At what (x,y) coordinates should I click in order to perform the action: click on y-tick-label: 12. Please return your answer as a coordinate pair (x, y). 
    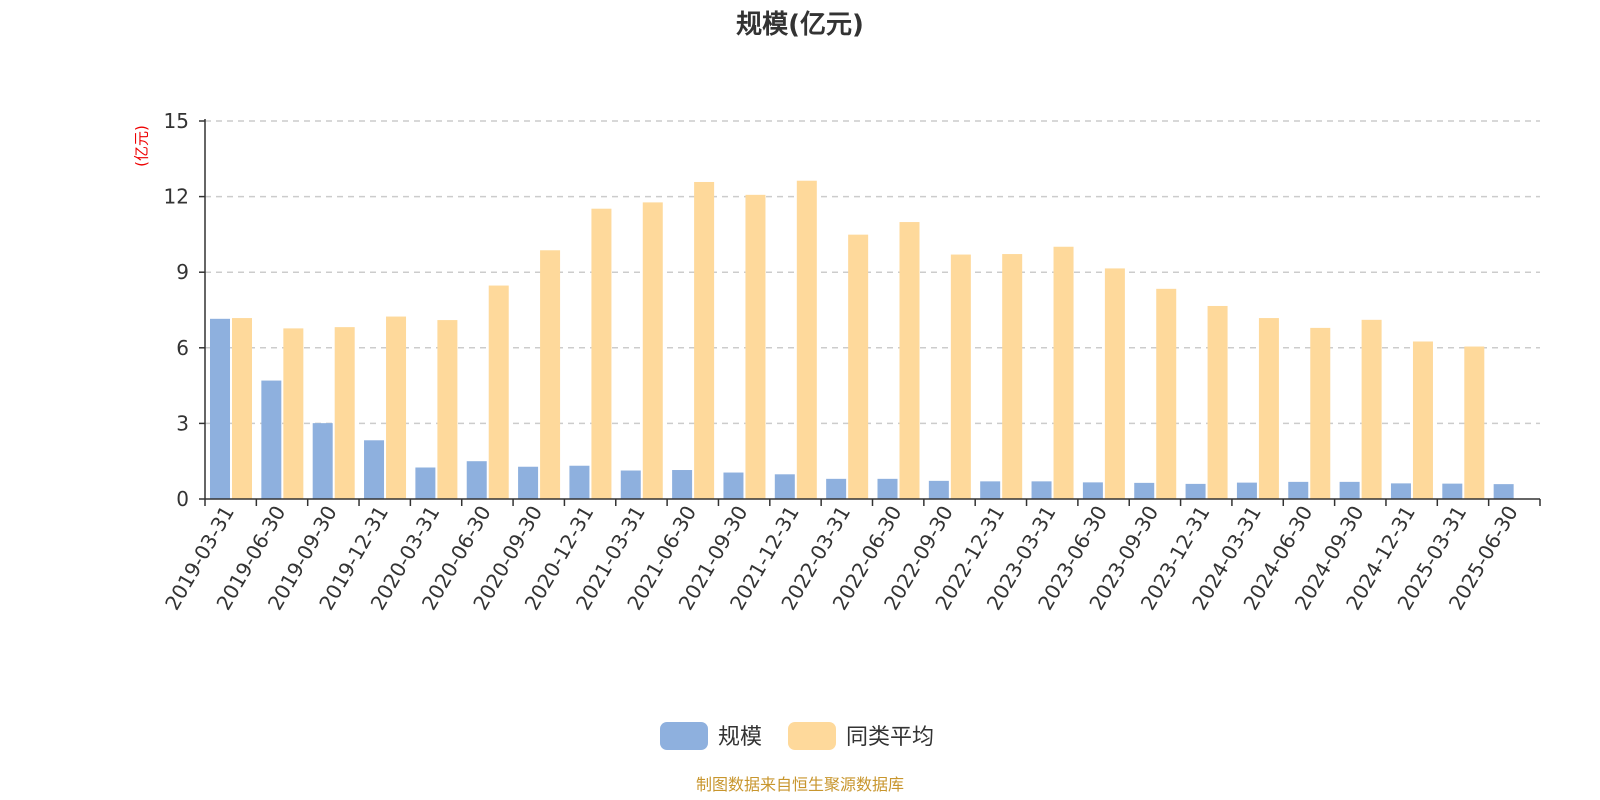
    Looking at the image, I should click on (176, 197).